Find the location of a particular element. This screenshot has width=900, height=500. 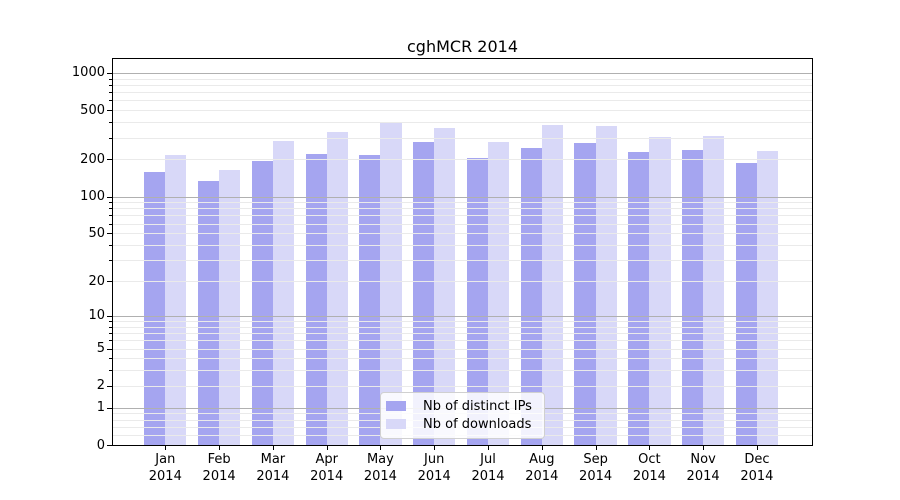

y-tick-label: 50 is located at coordinates (96, 233).